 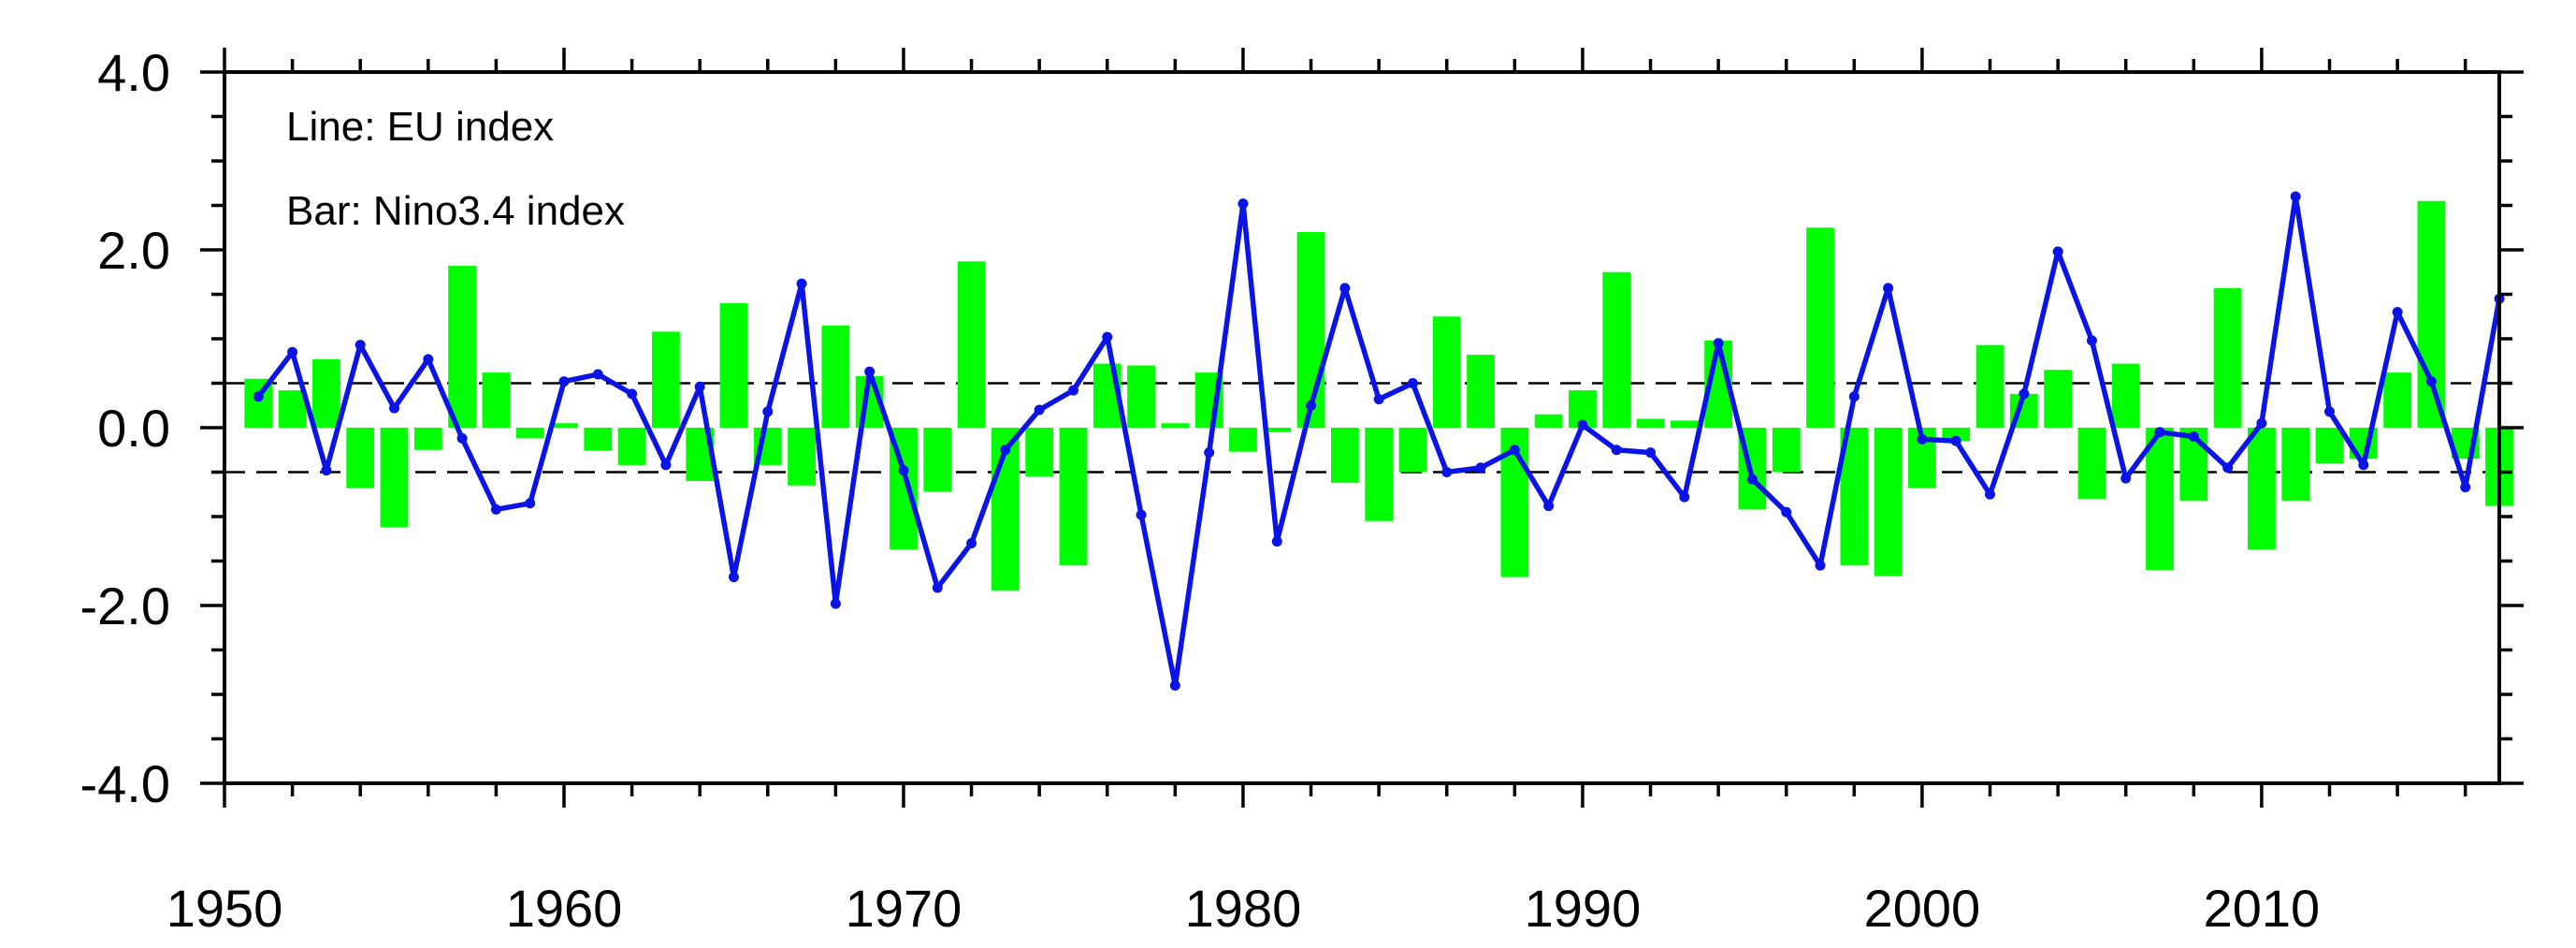 I want to click on y-tick-label: 4.0, so click(x=133, y=72).